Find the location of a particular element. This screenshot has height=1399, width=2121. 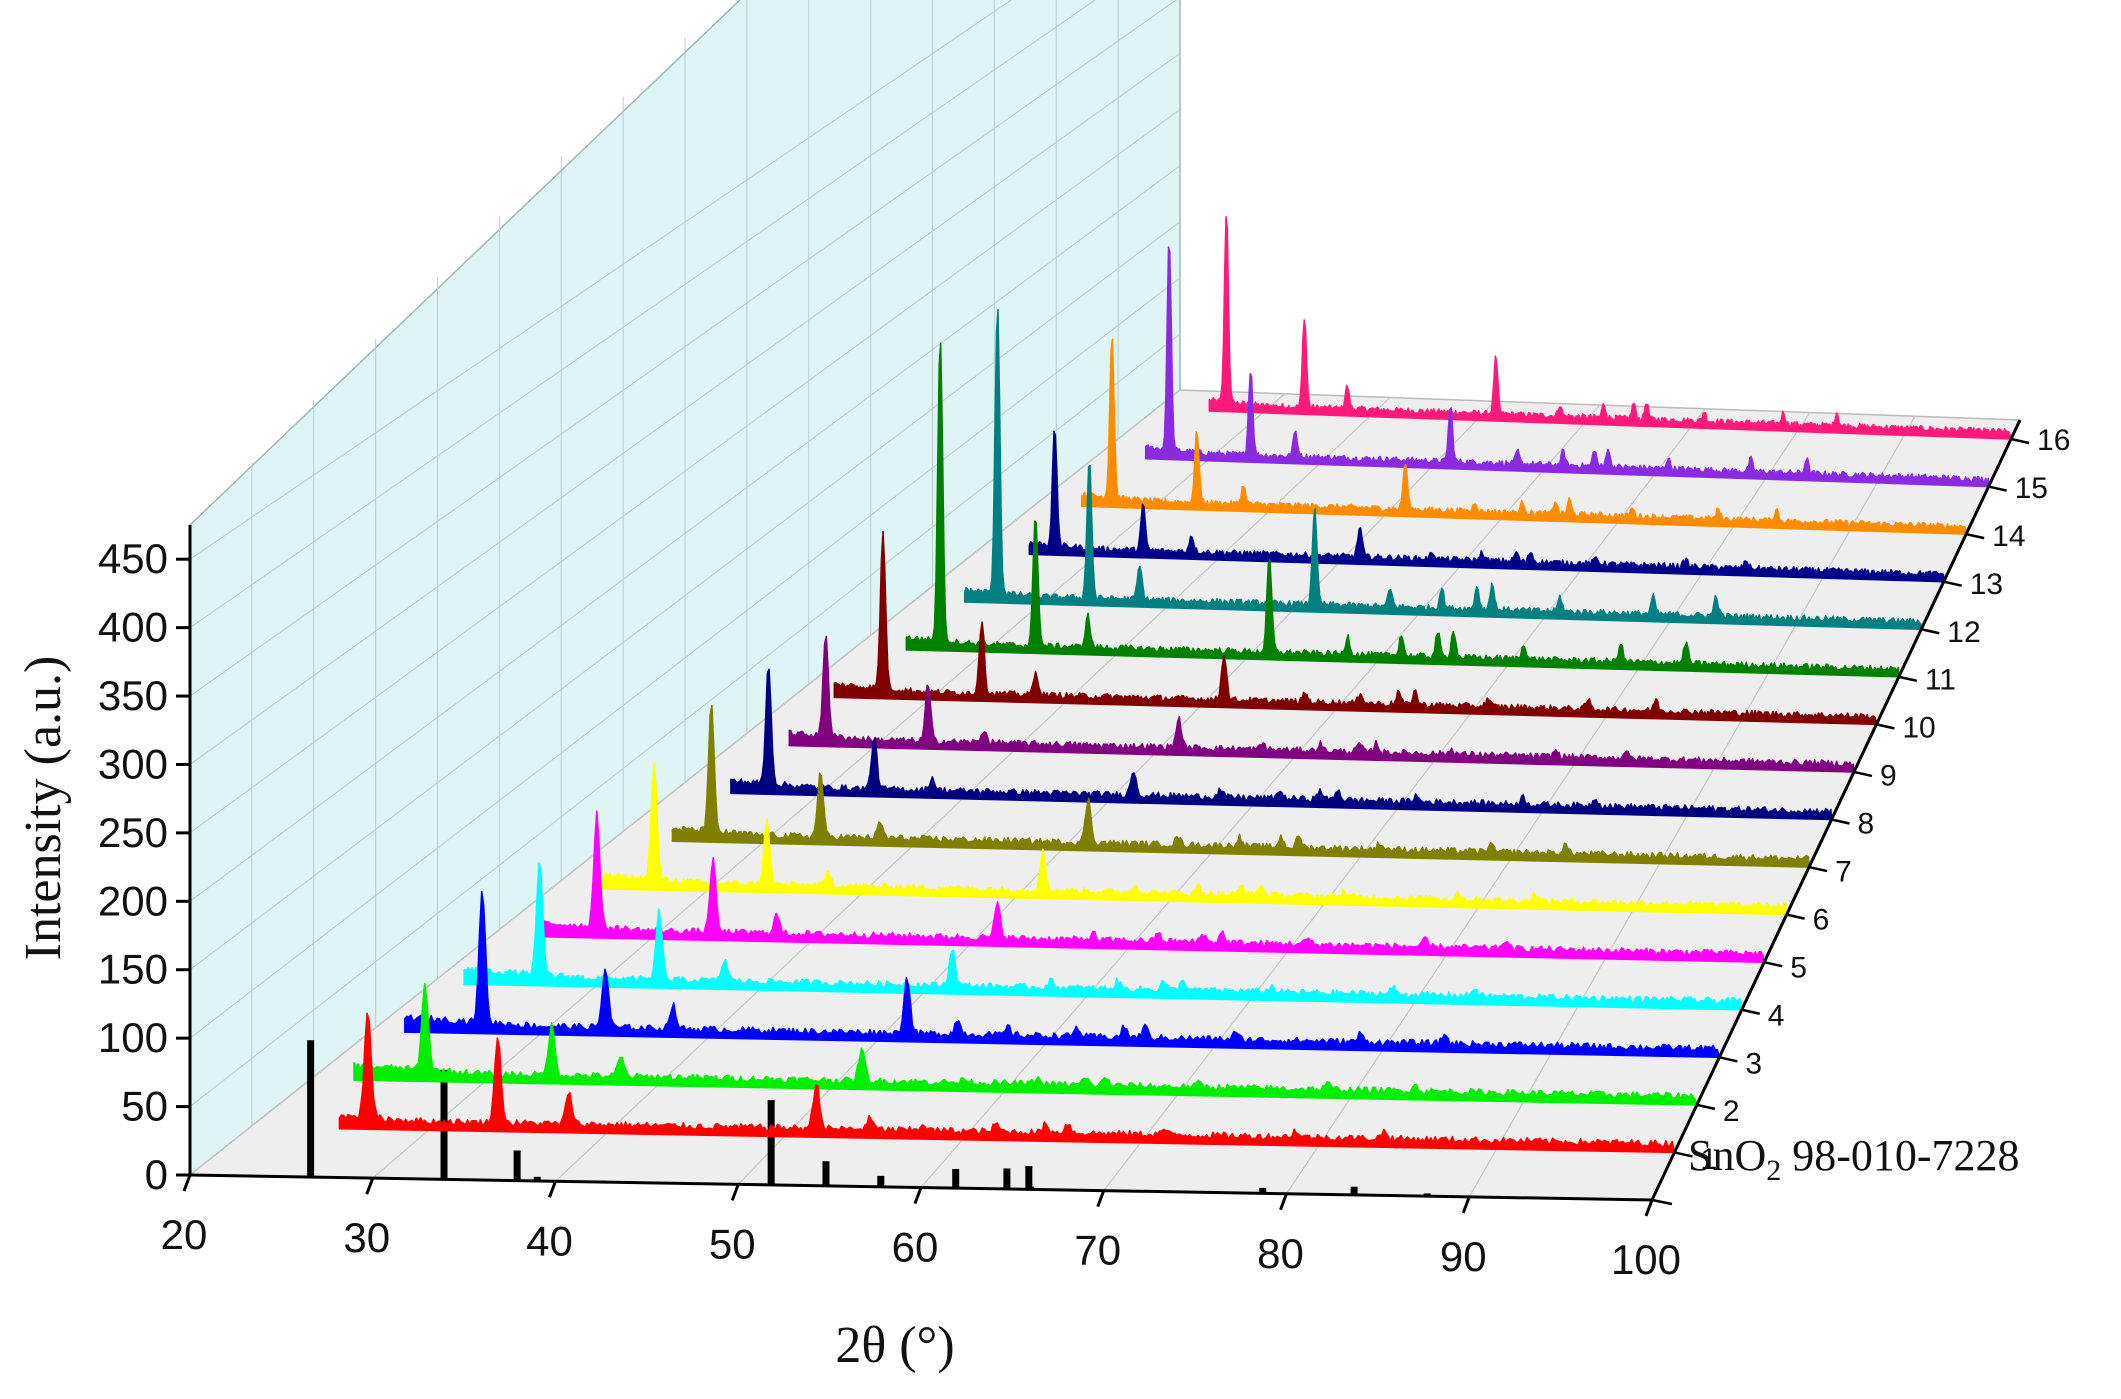

reference-label-code: 98-010-7228 is located at coordinates (1900, 1155).